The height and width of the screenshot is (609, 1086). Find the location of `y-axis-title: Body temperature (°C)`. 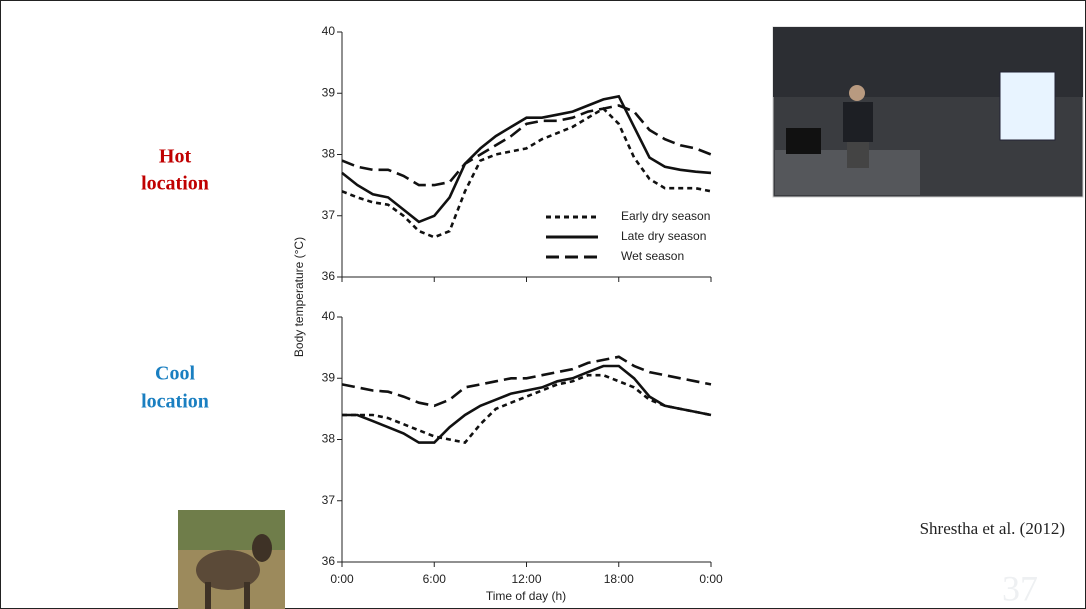

y-axis-title: Body temperature (°C) is located at coordinates (299, 297).